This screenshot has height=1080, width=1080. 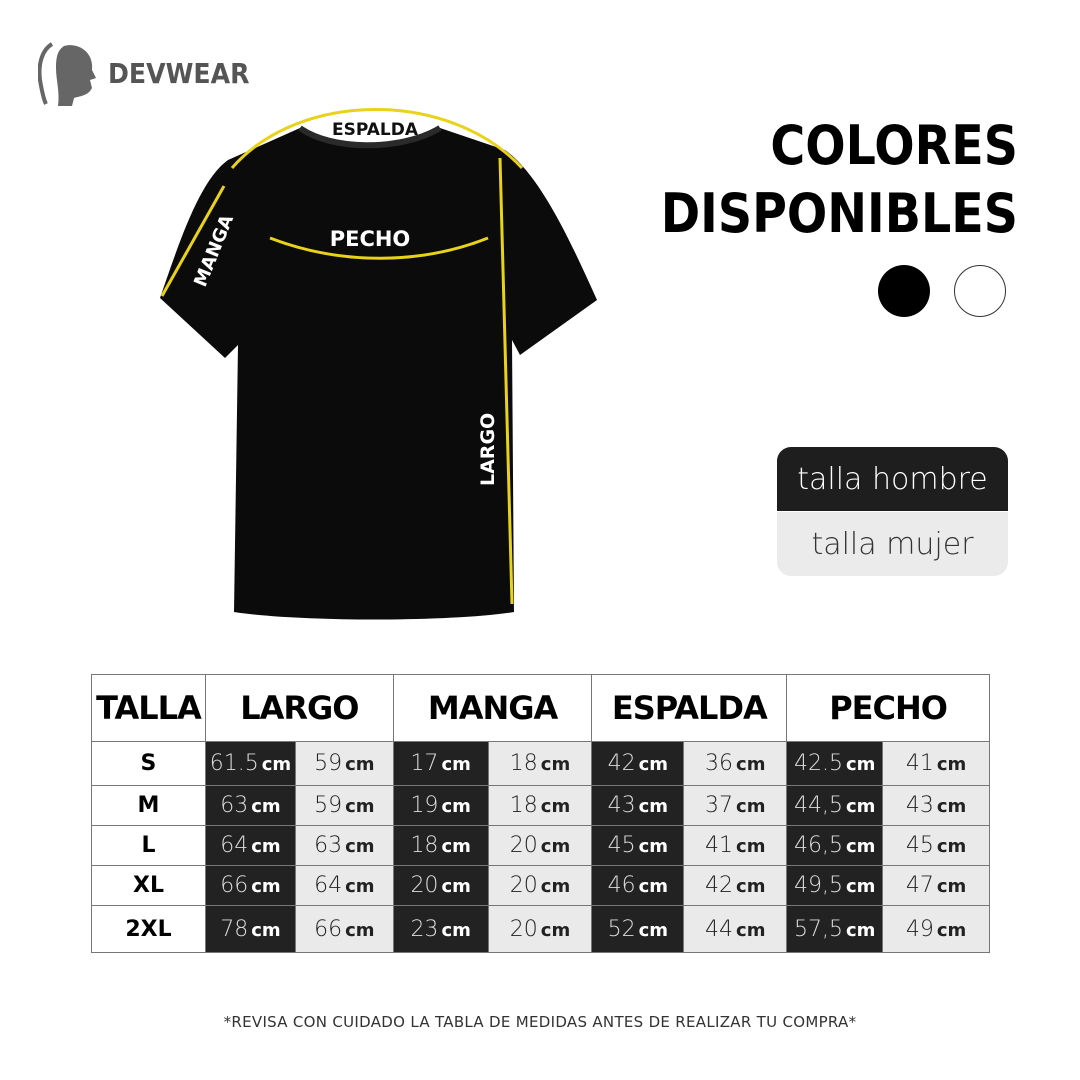 I want to click on size-cell: M, so click(x=148, y=805).